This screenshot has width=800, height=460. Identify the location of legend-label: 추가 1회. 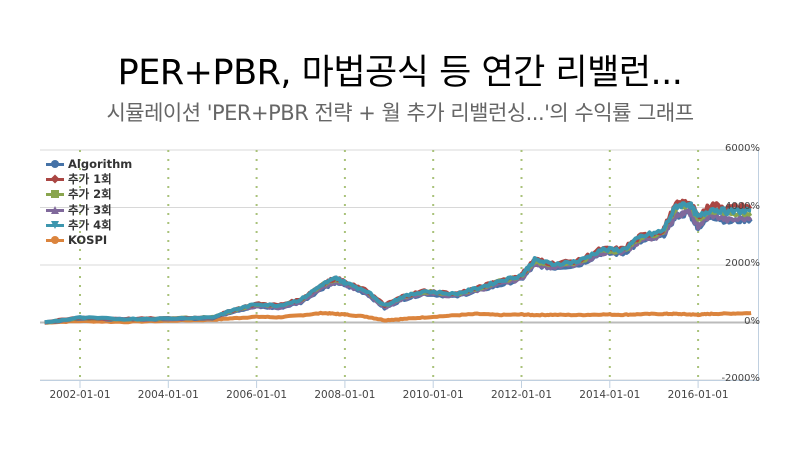
(90, 178).